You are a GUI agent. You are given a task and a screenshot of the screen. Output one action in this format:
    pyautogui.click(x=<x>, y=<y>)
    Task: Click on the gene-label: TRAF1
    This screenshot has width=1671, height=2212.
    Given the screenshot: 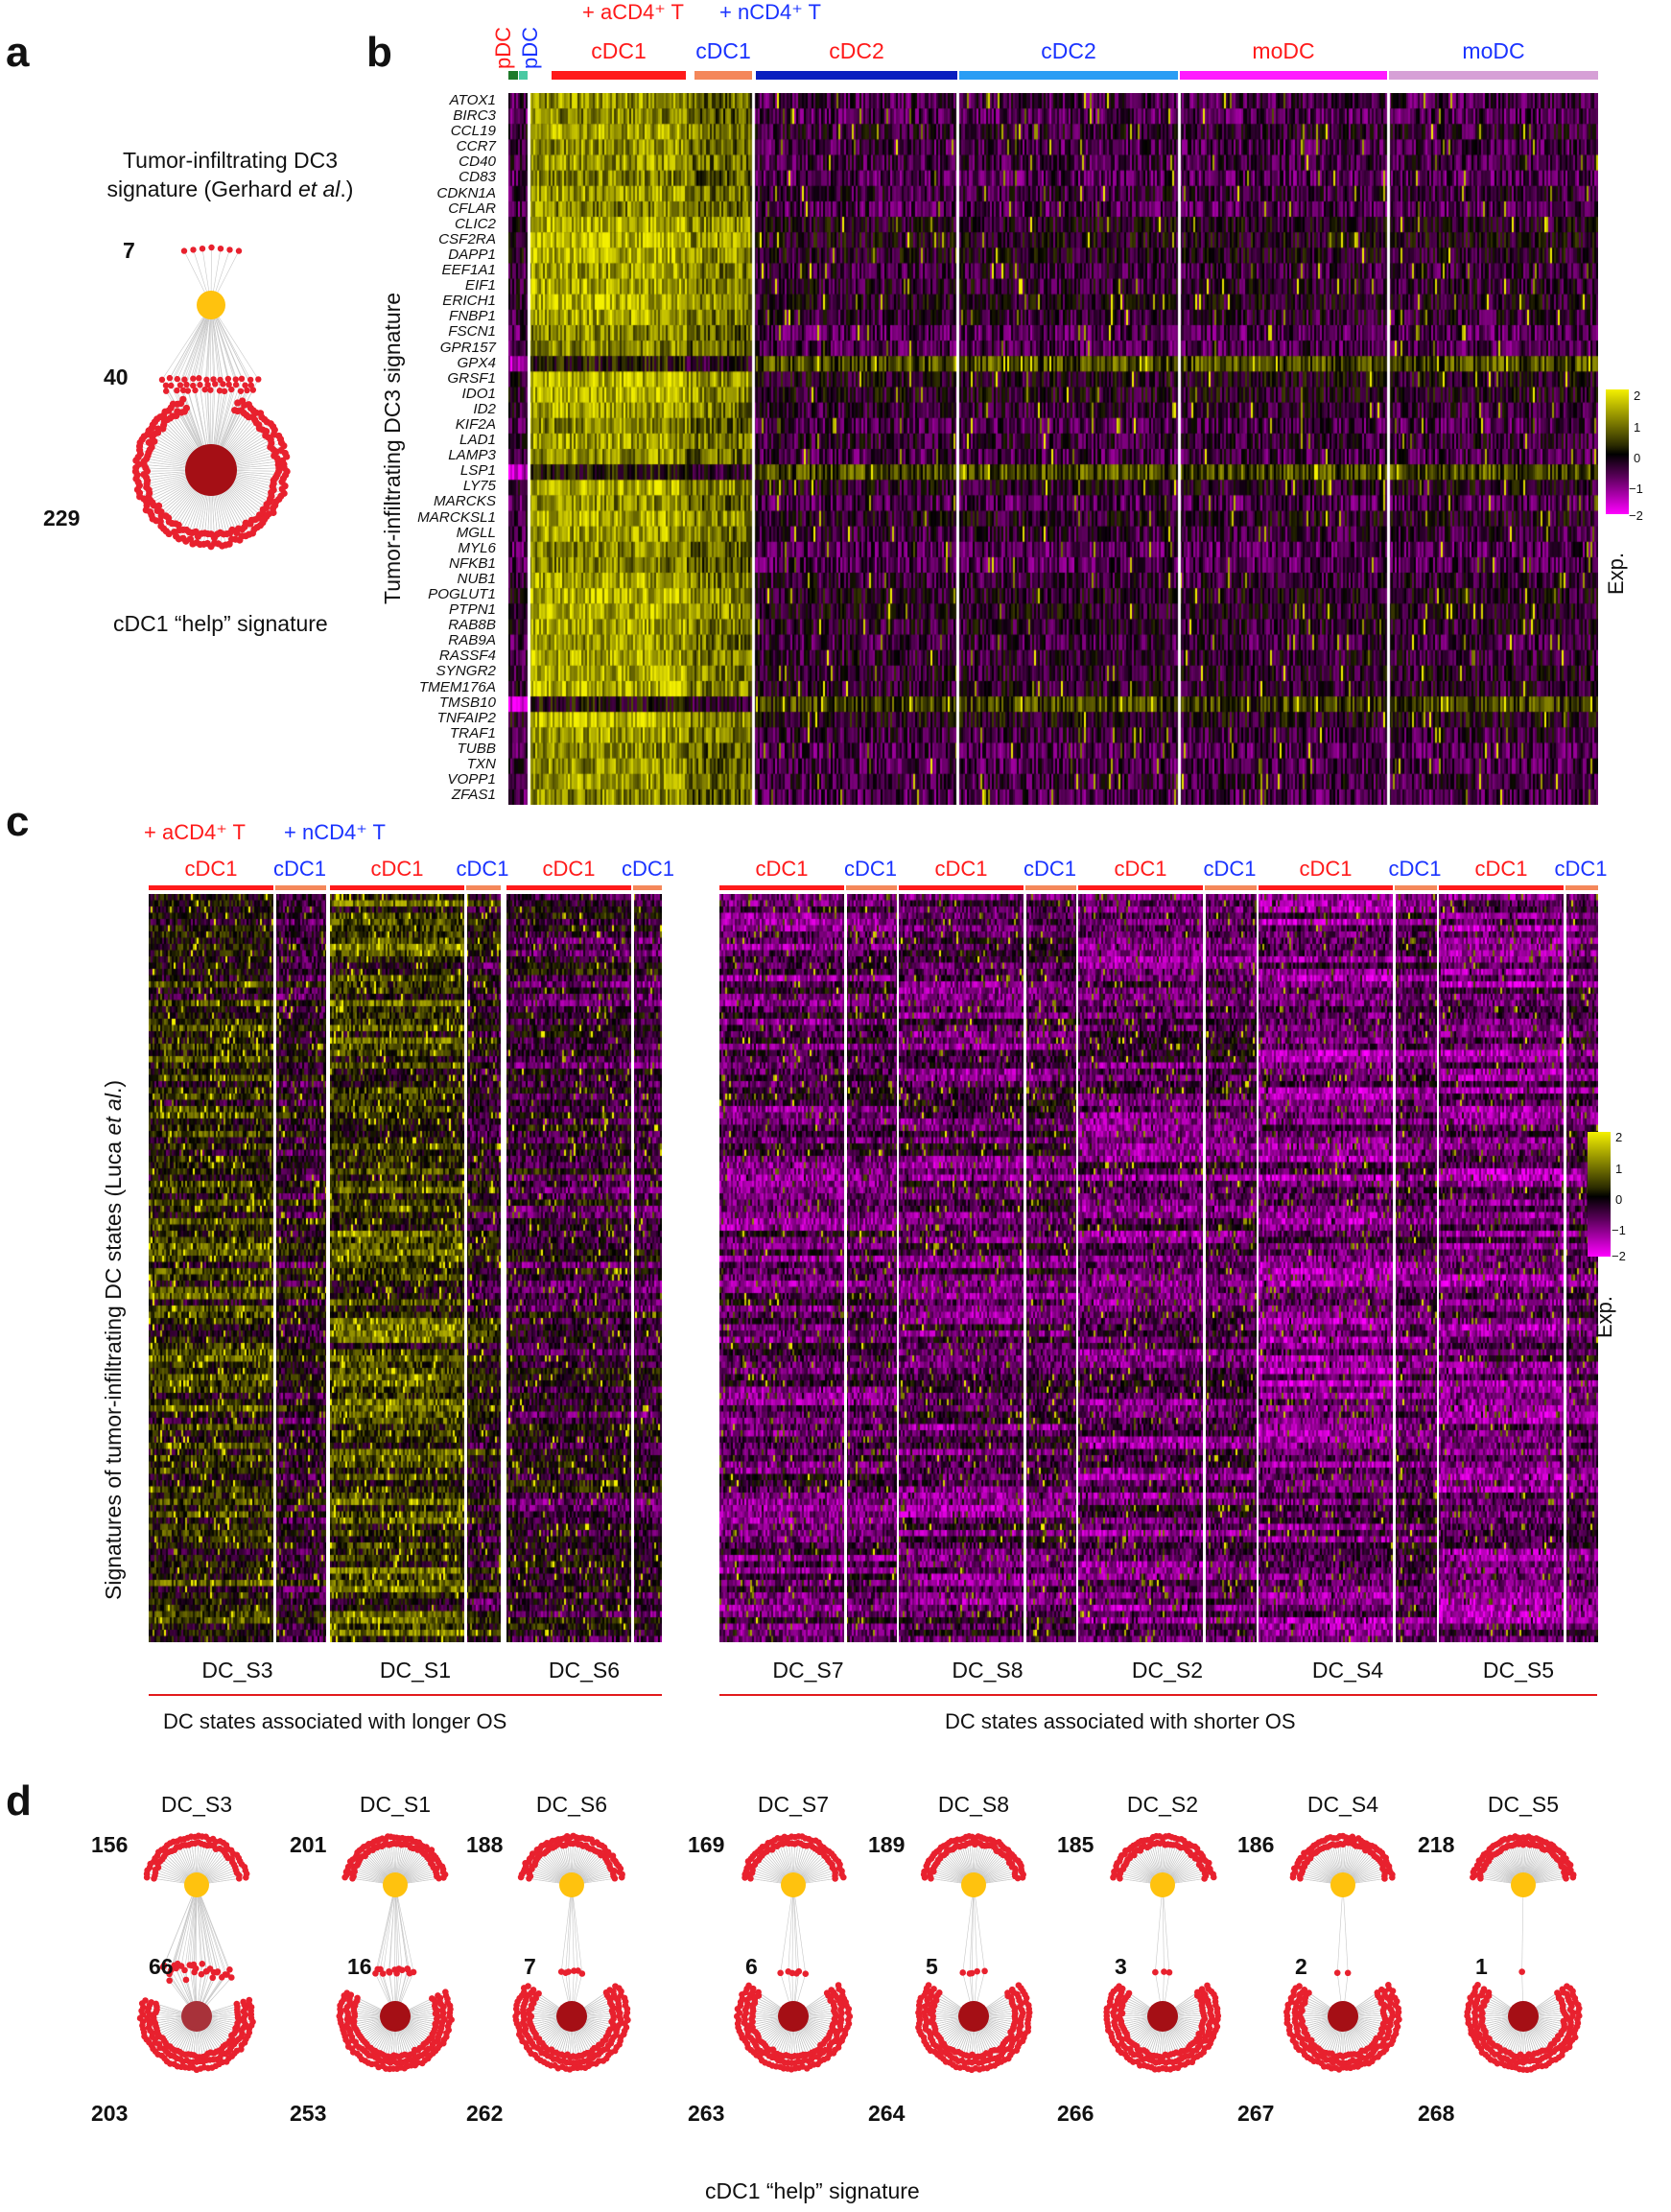 What is the action you would take?
    pyautogui.click(x=472, y=732)
    